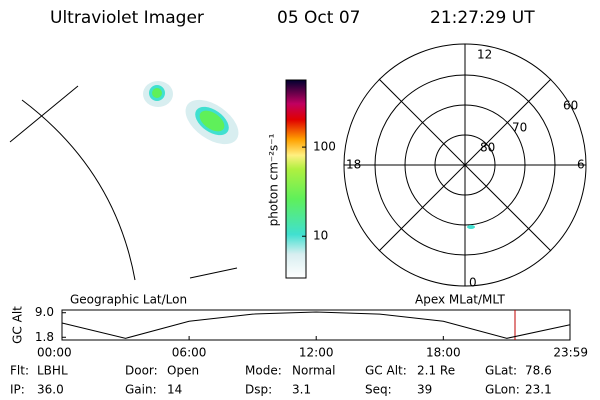  Describe the element at coordinates (18, 325) in the screenshot. I see `y-axis-label: GC Alt` at that location.